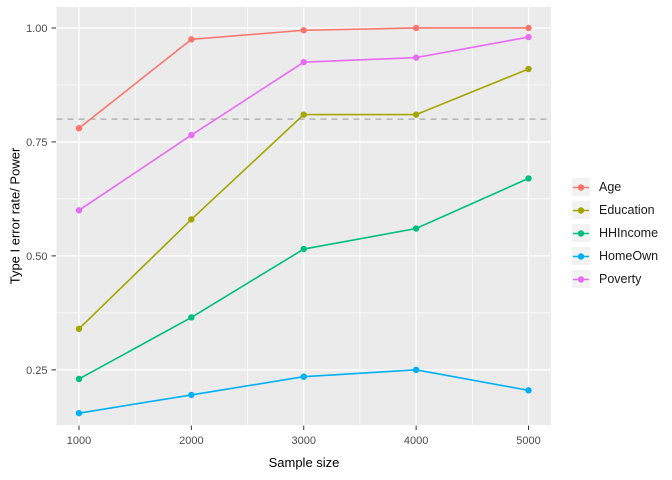  What do you see at coordinates (627, 210) in the screenshot?
I see `legend-label: Education` at bounding box center [627, 210].